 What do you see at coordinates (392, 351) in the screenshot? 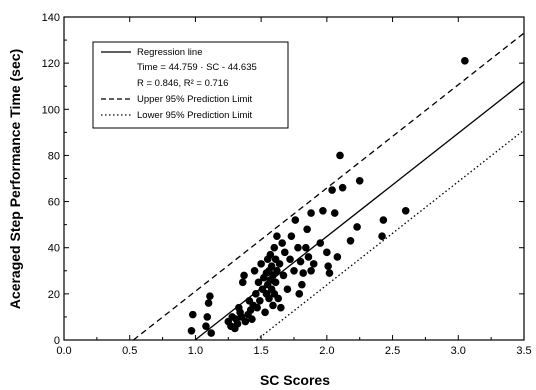
I see `x-tick-label: 2.5` at bounding box center [392, 351].